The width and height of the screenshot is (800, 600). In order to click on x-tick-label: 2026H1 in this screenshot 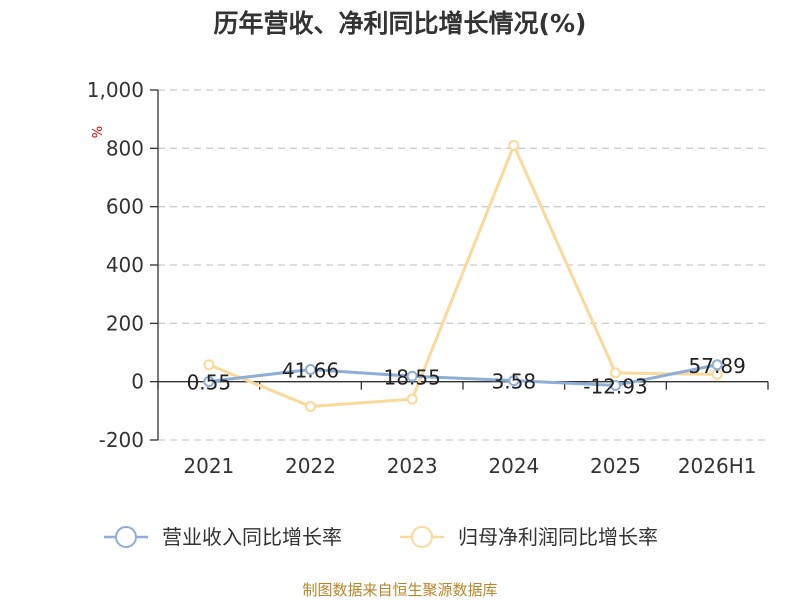, I will do `click(717, 466)`.